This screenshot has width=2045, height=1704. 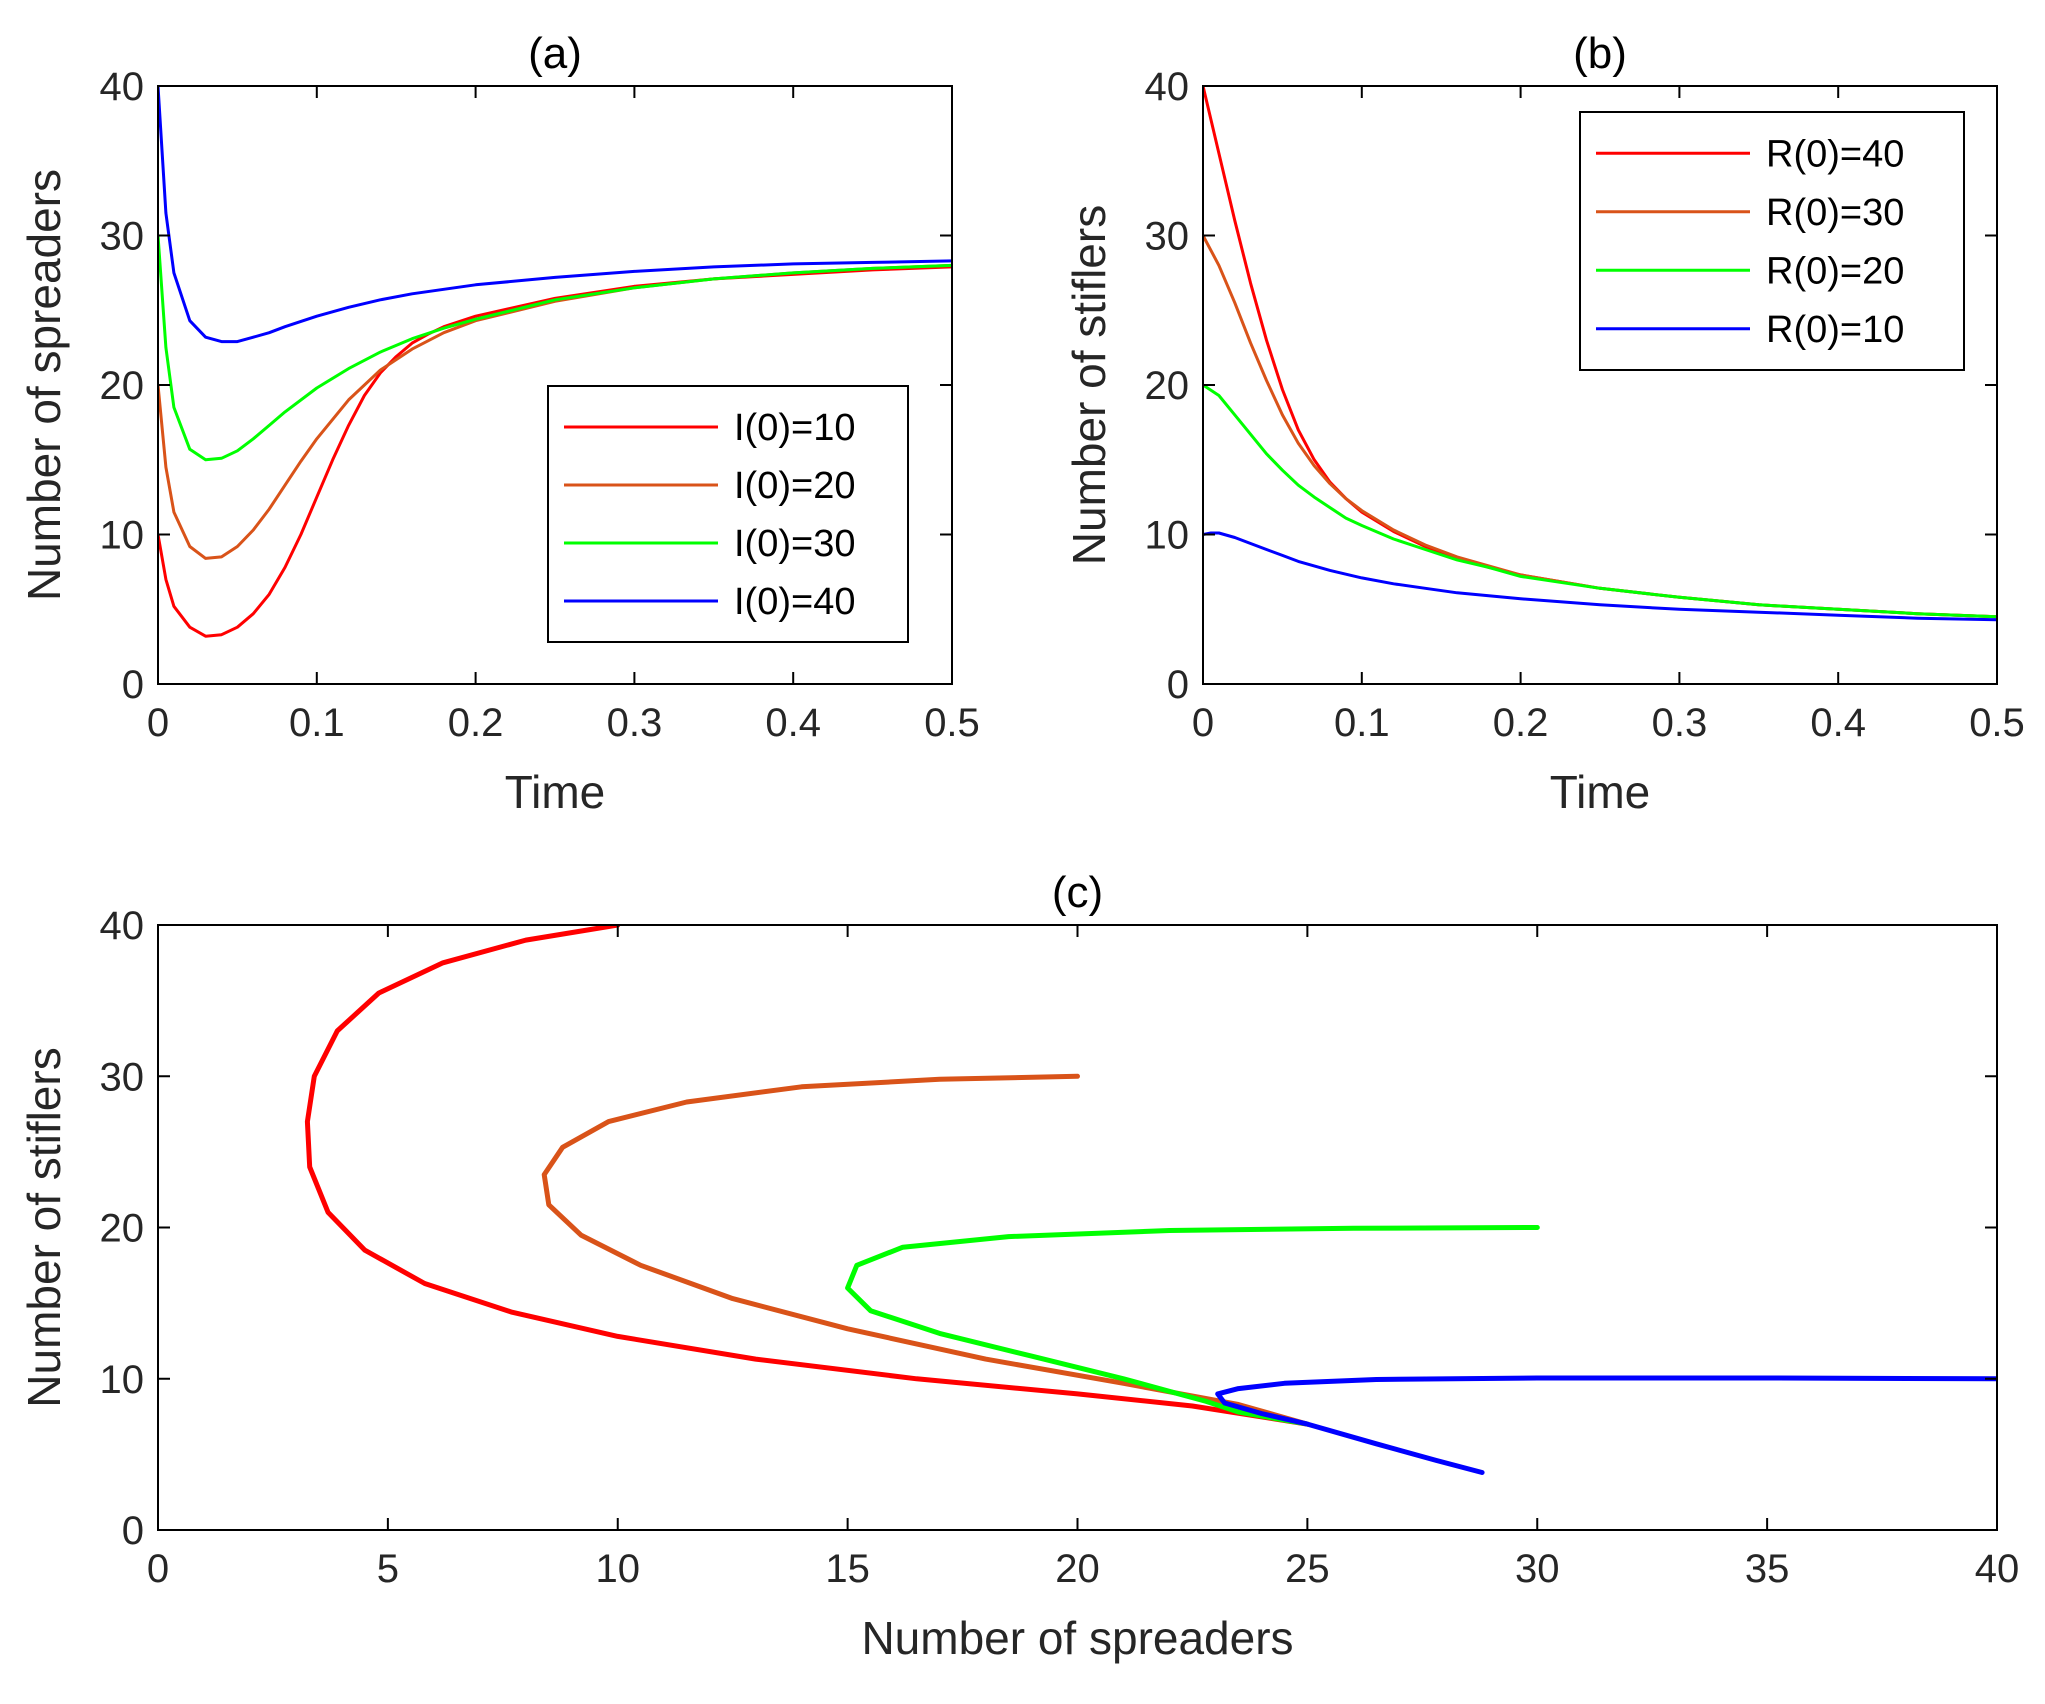 I want to click on y-tick-label-c: 10, so click(x=122, y=1380).